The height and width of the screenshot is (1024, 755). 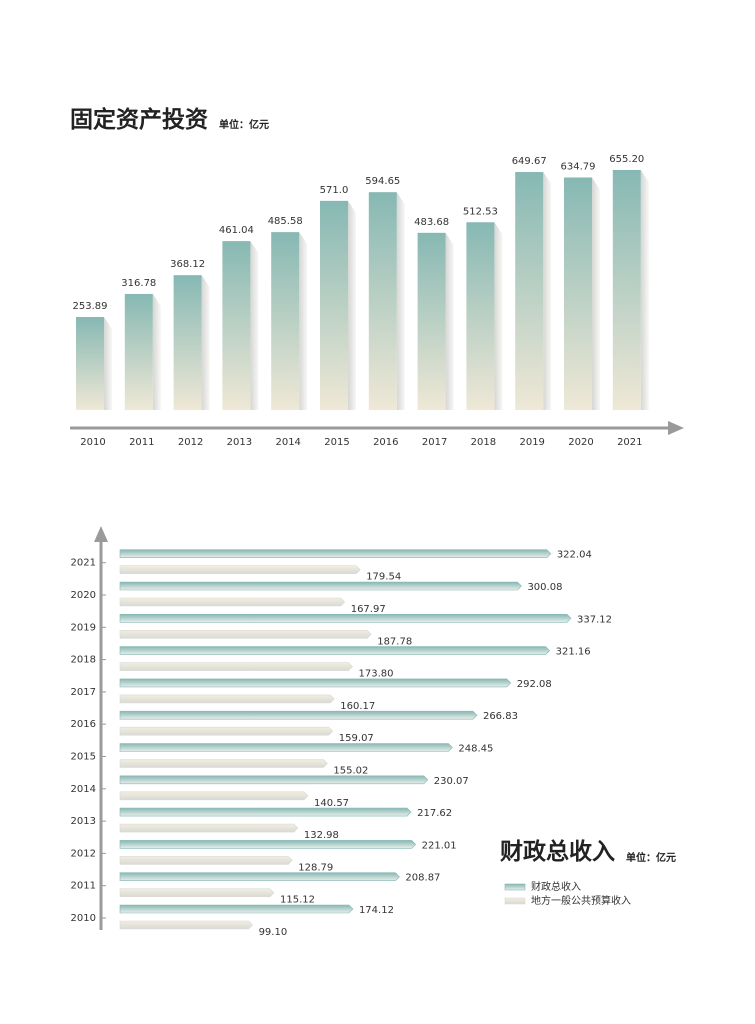 I want to click on value-label: 594.65, so click(x=382, y=181).